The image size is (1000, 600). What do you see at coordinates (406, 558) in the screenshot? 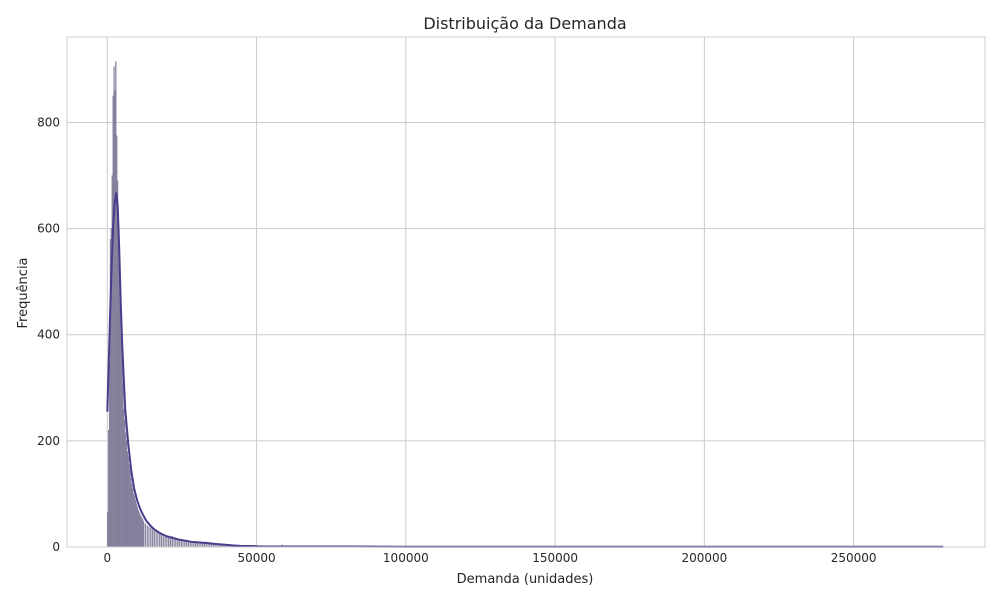
I see `x-tick-label: 100000` at bounding box center [406, 558].